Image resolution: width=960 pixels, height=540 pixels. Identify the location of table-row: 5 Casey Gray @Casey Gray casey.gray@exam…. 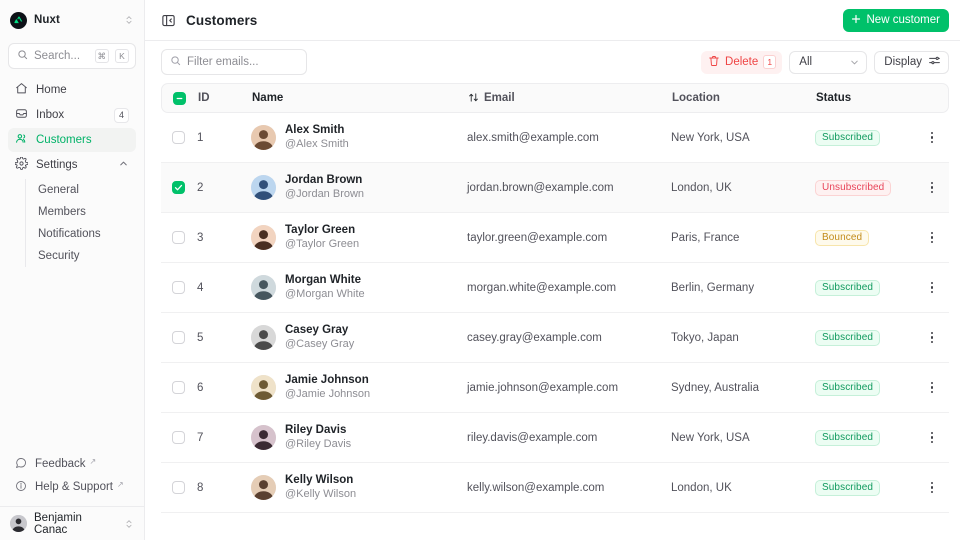
(555, 338).